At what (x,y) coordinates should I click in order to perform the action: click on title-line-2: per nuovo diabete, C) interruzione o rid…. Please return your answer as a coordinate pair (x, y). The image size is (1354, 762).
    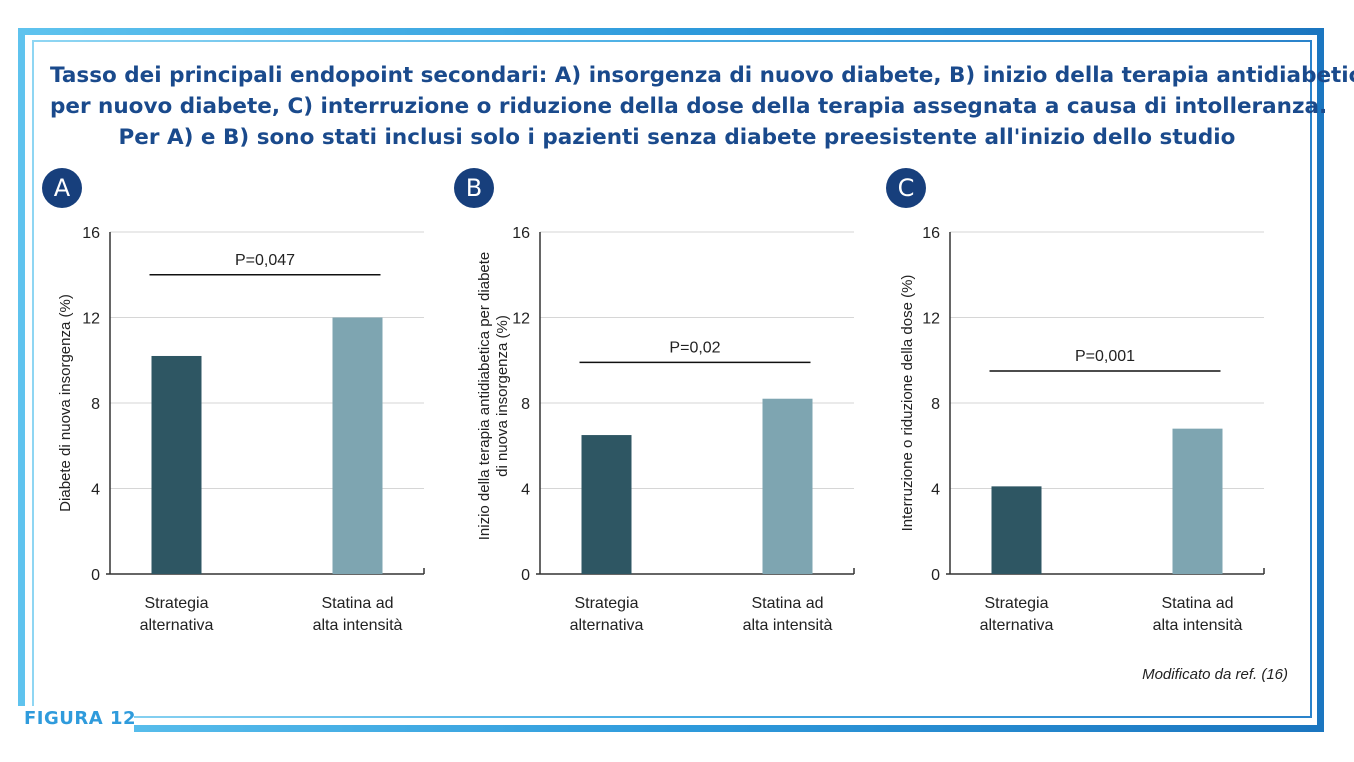
    Looking at the image, I should click on (689, 106).